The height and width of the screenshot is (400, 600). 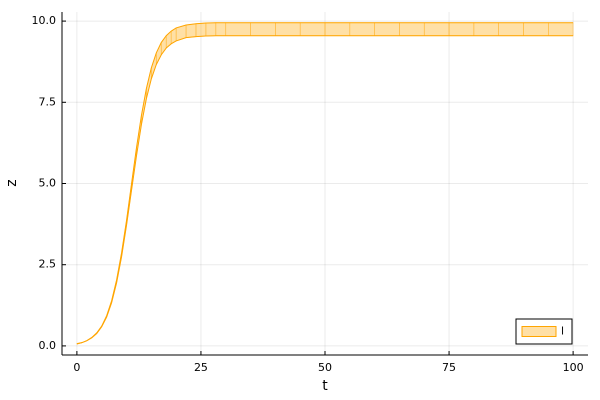 I want to click on x-tick-label: 75, so click(x=449, y=367).